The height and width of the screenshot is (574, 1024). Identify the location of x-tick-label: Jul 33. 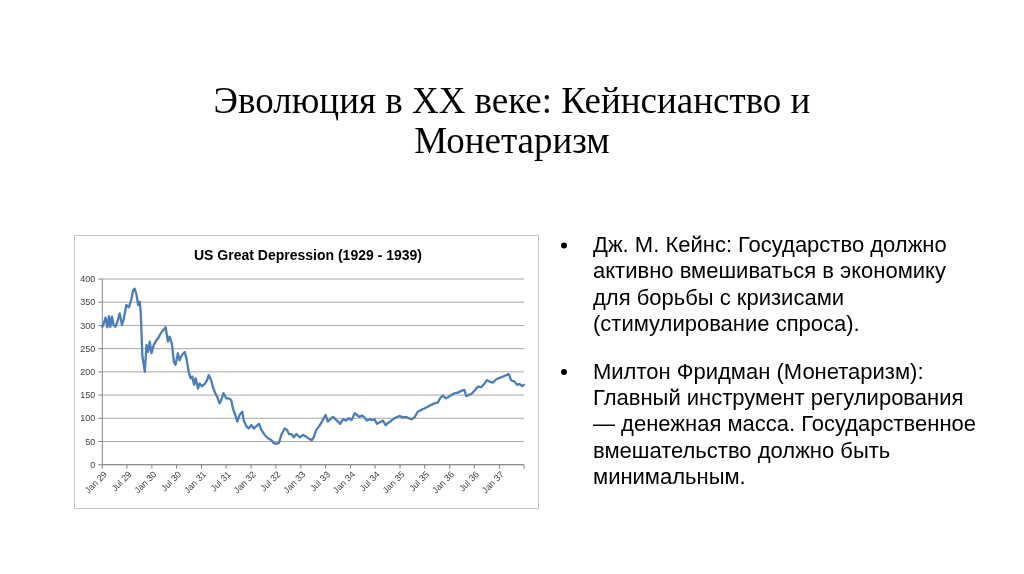
(320, 481).